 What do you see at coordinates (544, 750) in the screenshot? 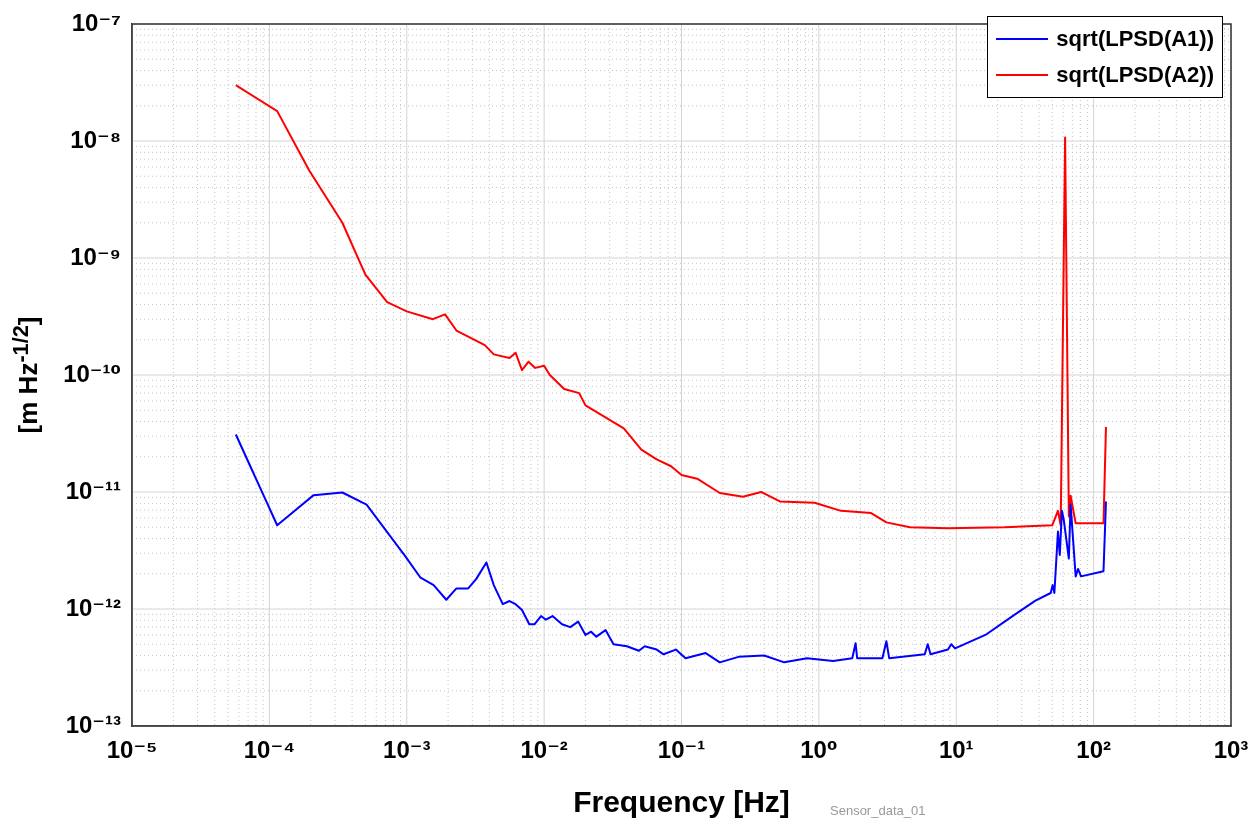
I see `x-tick-label: 10⁻²` at bounding box center [544, 750].